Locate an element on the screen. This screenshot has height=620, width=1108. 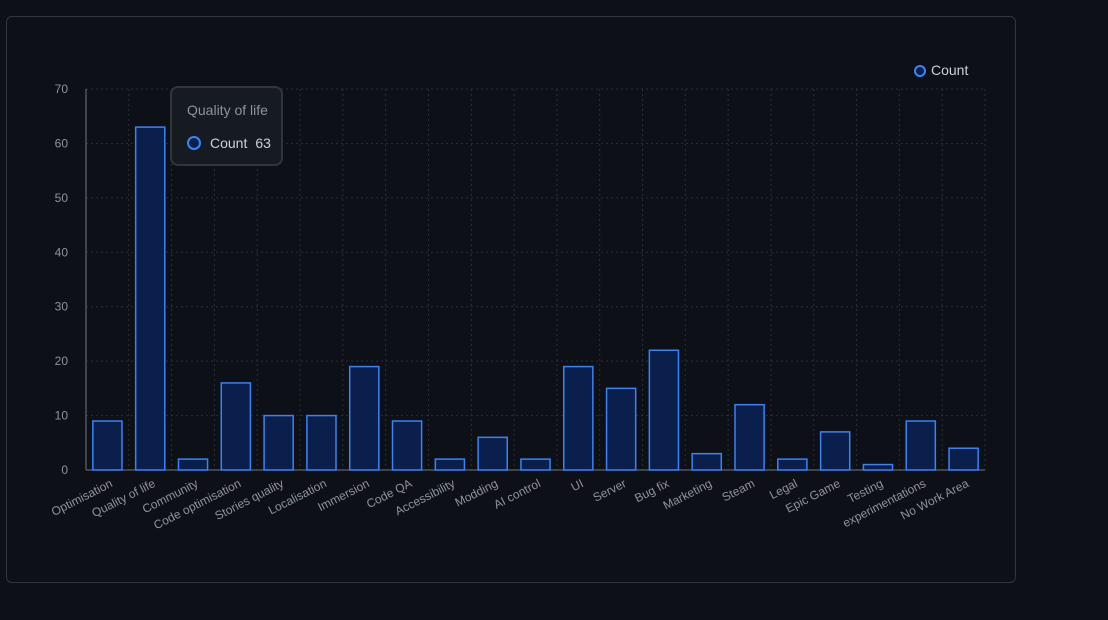
y-tick-label: 40 is located at coordinates (62, 252).